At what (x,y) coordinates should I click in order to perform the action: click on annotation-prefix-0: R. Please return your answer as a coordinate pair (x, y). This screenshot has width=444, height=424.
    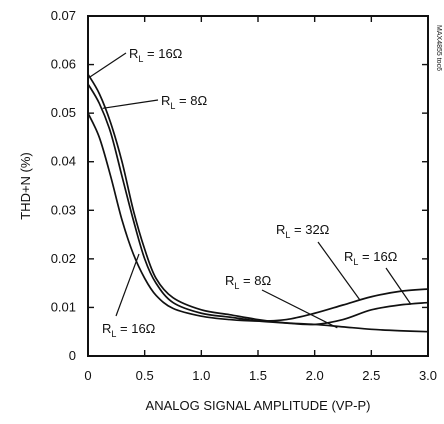
    Looking at the image, I should click on (133, 53).